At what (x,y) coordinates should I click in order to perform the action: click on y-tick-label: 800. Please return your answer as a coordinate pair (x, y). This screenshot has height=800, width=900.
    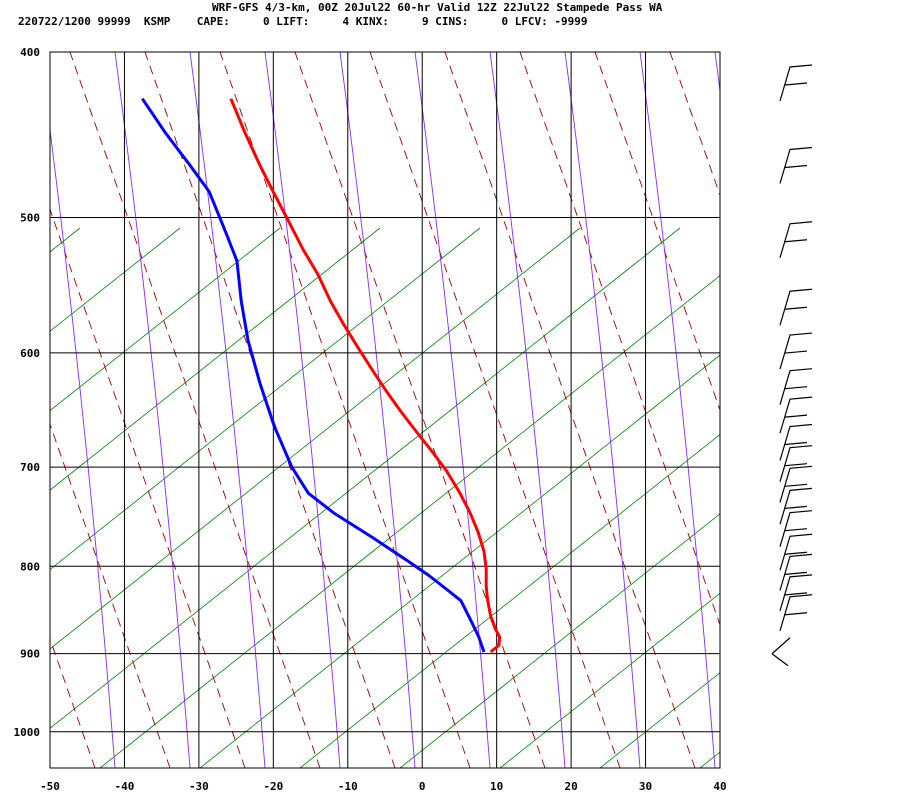
    Looking at the image, I should click on (30, 566).